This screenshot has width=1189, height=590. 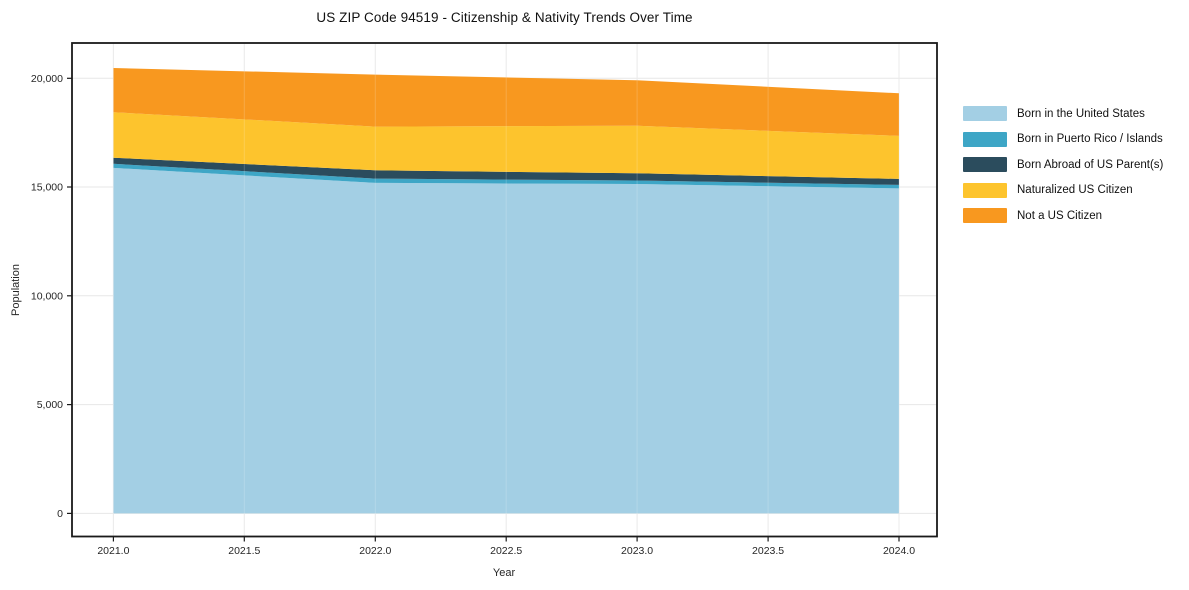 What do you see at coordinates (506, 145) in the screenshot?
I see `area-naturalized-us-citizen` at bounding box center [506, 145].